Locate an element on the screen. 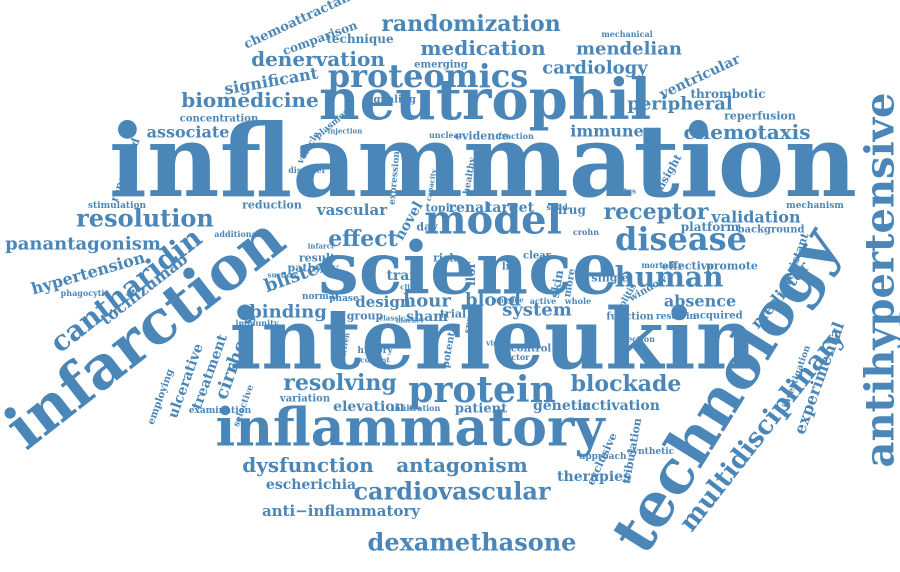 The width and height of the screenshot is (900, 572). word-emerging: emerging is located at coordinates (441, 65).